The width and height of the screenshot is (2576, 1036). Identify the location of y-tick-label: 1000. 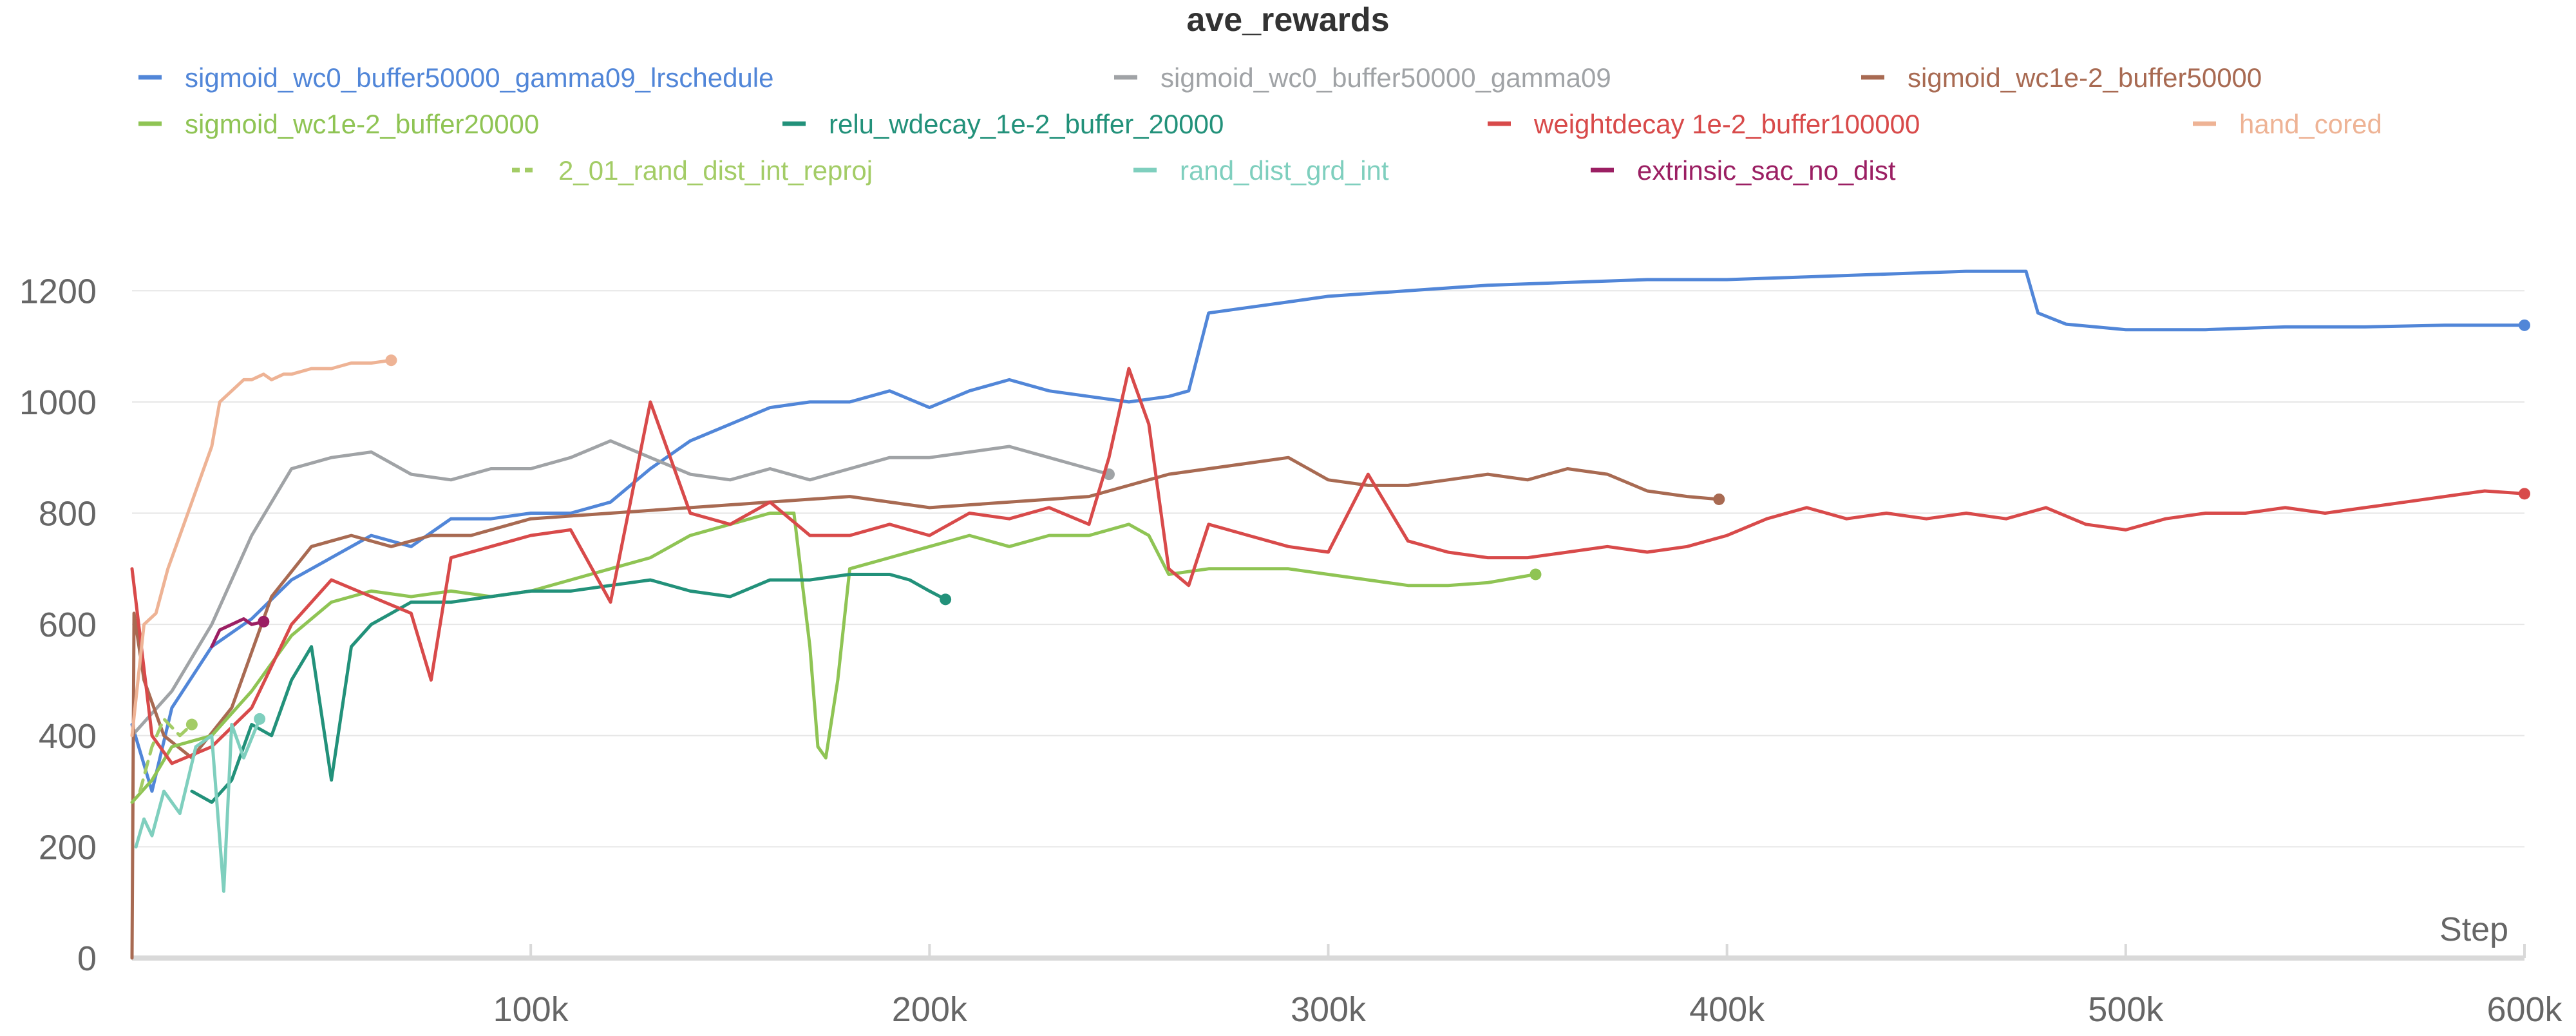
(58, 402).